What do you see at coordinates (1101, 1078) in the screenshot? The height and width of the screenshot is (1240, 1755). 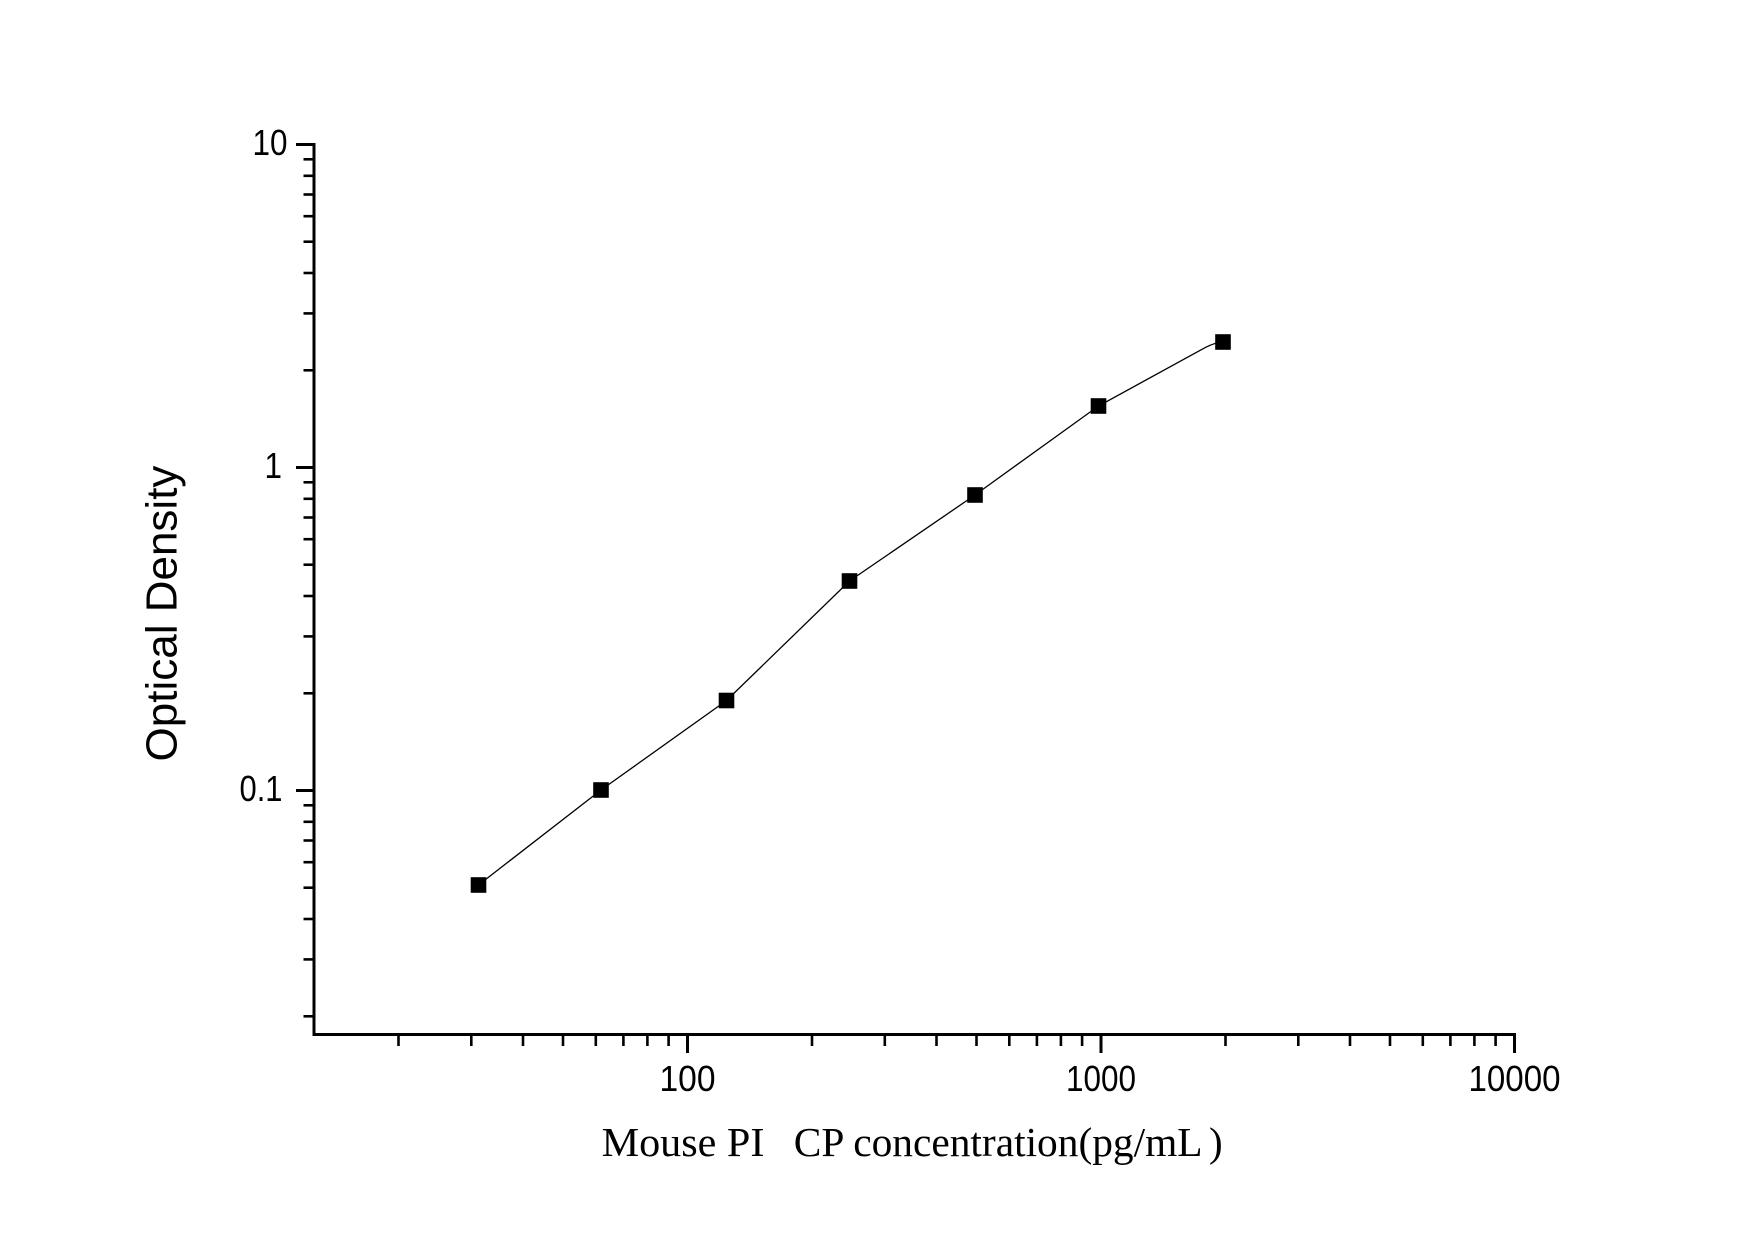 I see `svg-text: 1000` at bounding box center [1101, 1078].